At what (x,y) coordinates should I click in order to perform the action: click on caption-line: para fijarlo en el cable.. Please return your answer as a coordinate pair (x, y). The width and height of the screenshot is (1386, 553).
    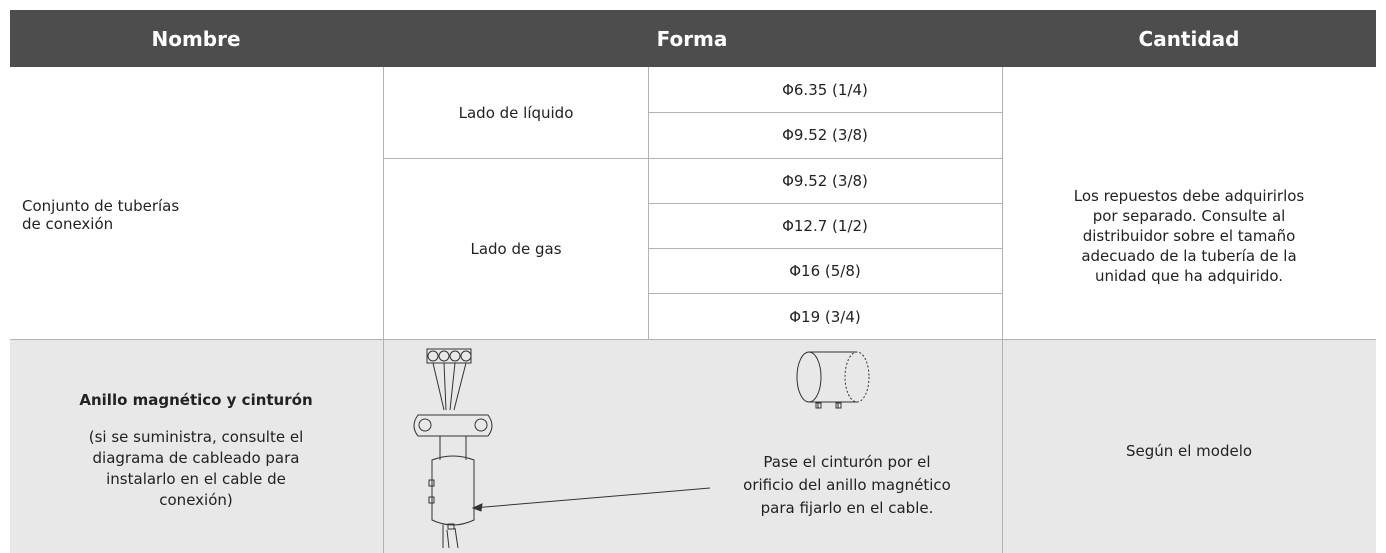
    Looking at the image, I should click on (847, 508).